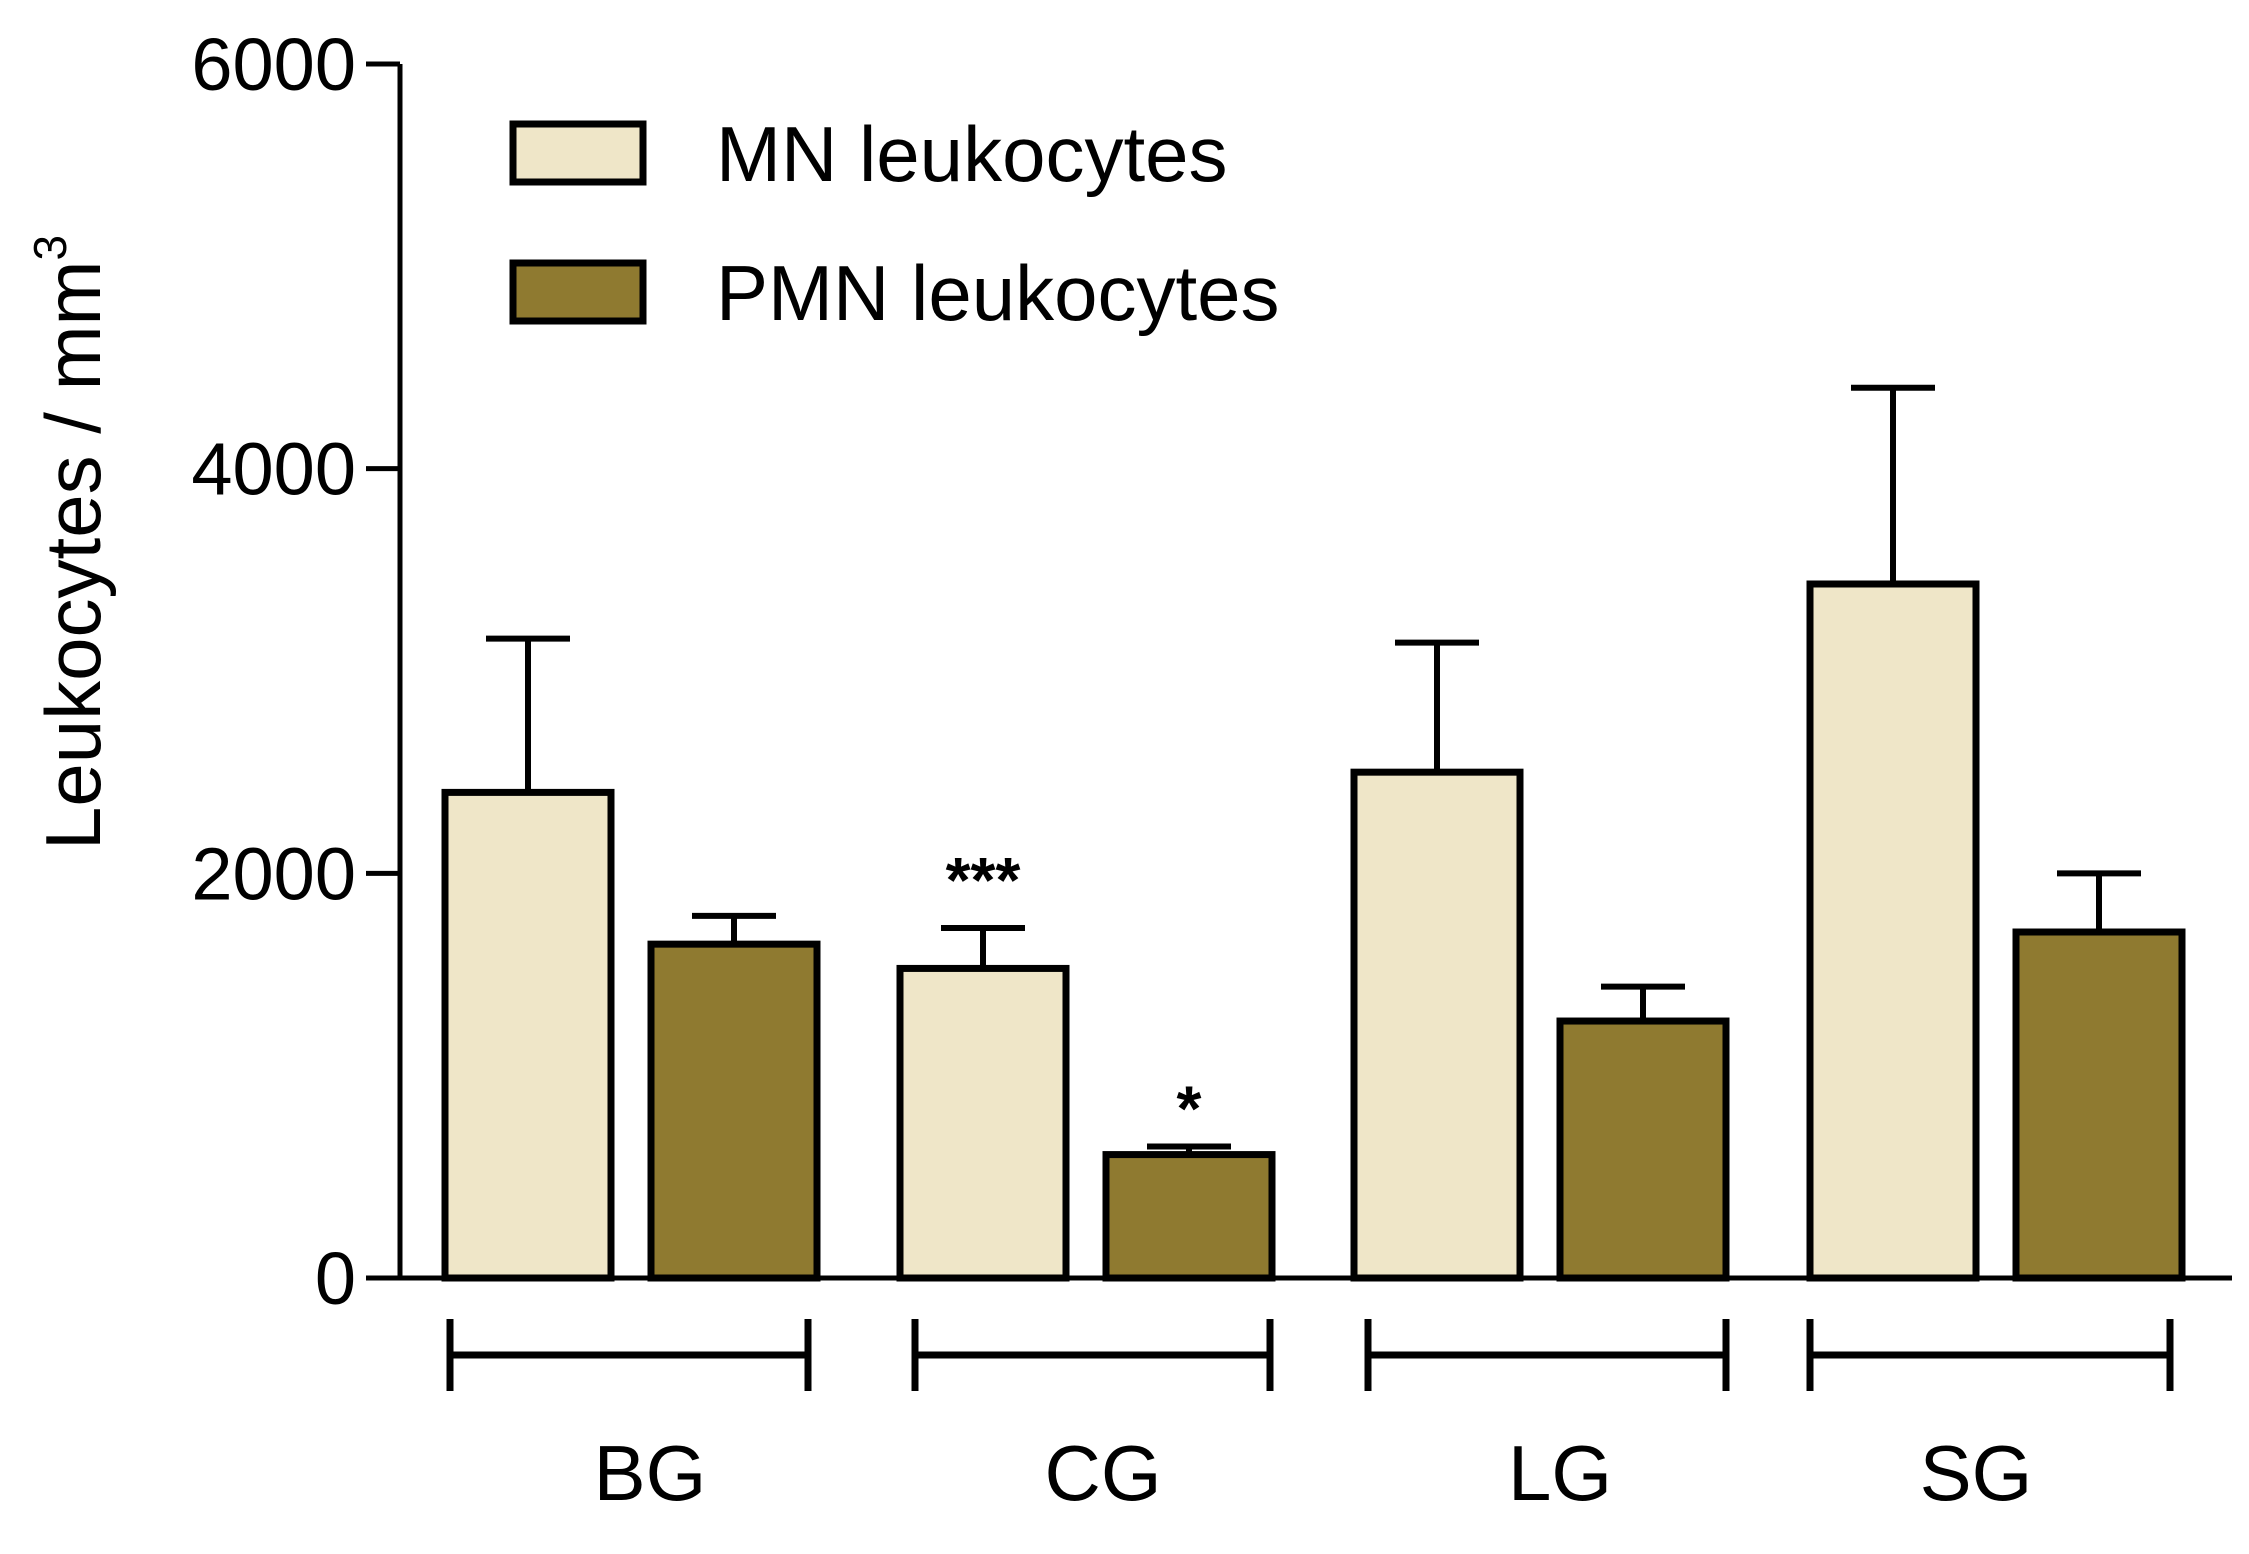 The image size is (2249, 1554). I want to click on significance-annotation: ***, so click(983, 880).